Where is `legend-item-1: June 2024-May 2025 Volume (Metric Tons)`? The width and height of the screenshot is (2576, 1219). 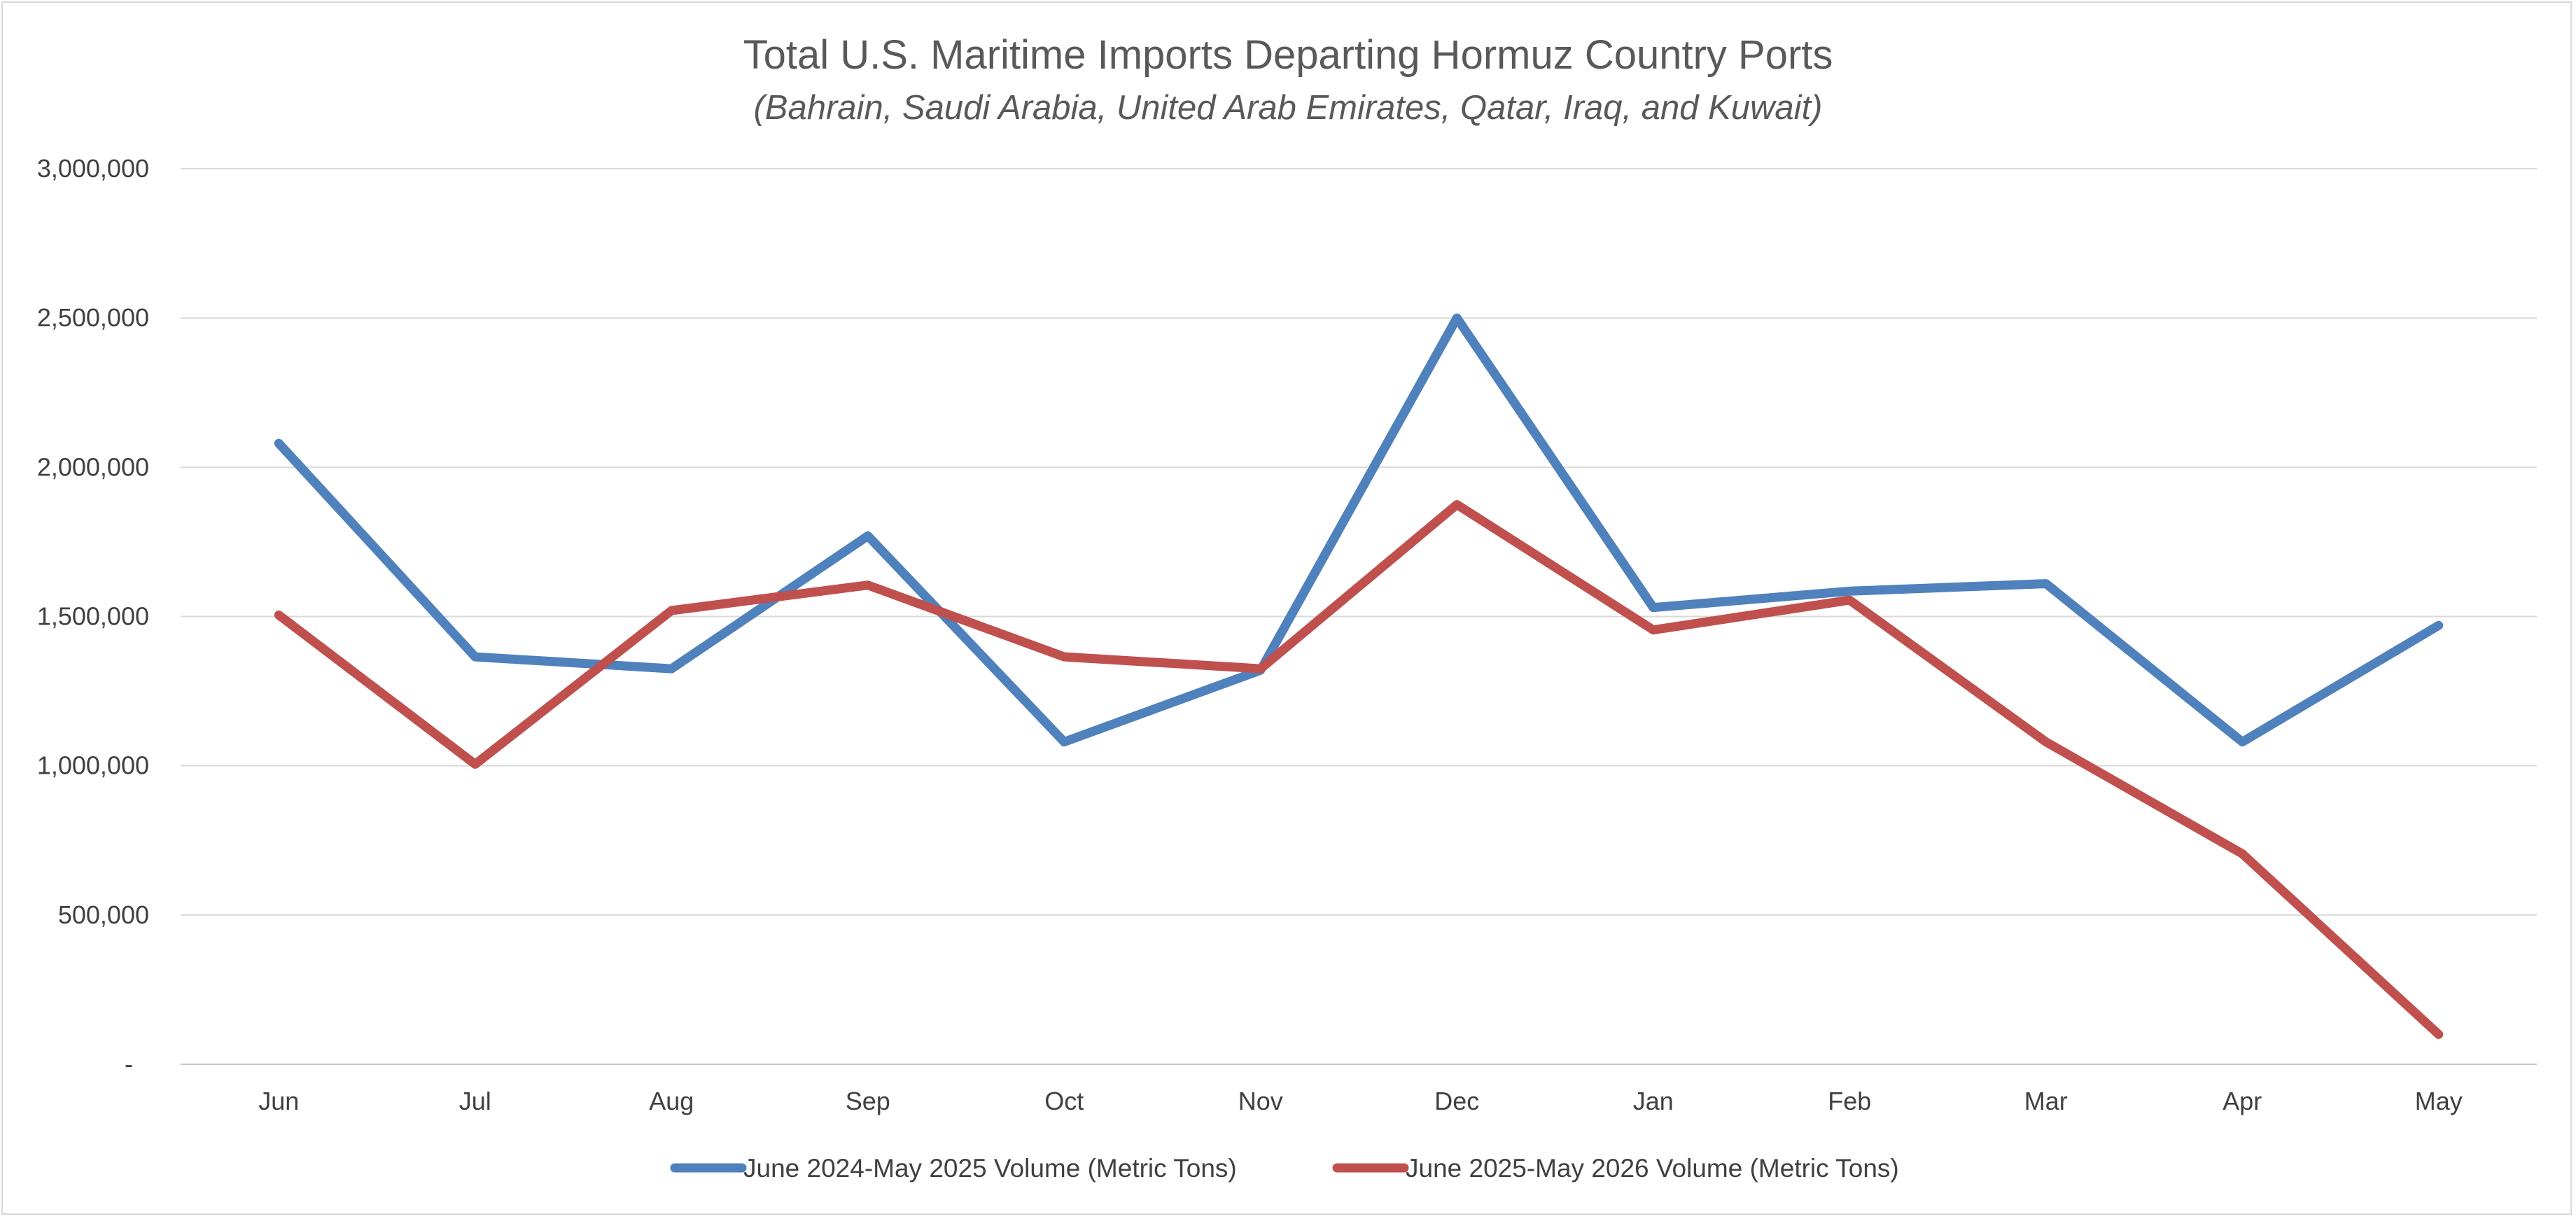 legend-item-1: June 2024-May 2025 Volume (Metric Tons) is located at coordinates (953, 1168).